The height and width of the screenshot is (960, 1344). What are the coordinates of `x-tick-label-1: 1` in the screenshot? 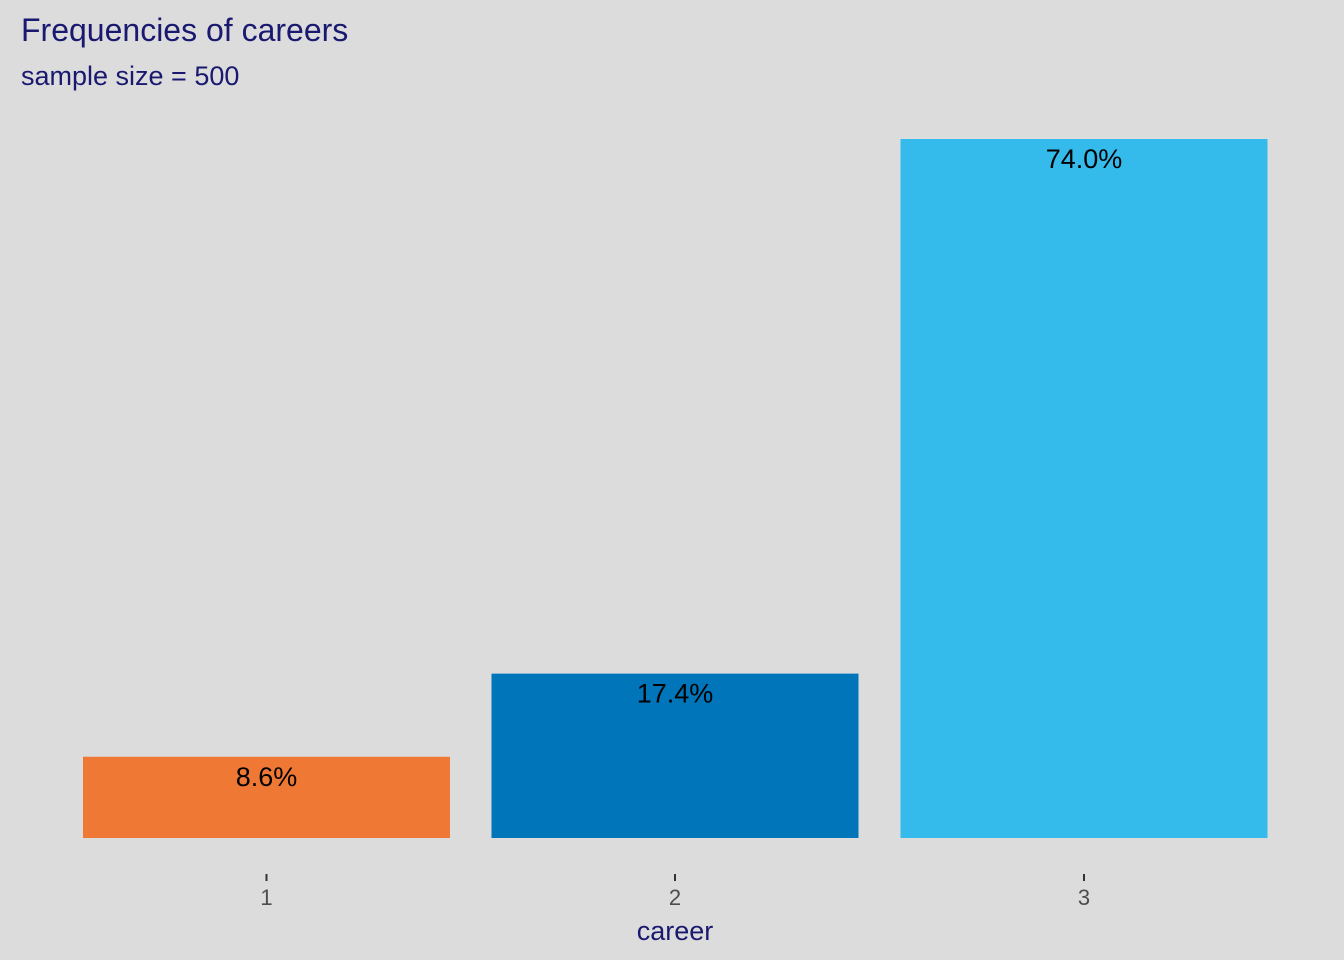 It's located at (266, 897).